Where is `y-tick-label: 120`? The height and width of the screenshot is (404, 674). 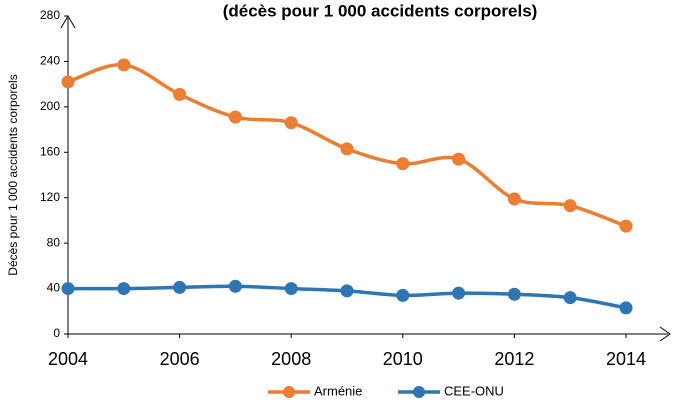 y-tick-label: 120 is located at coordinates (50, 197).